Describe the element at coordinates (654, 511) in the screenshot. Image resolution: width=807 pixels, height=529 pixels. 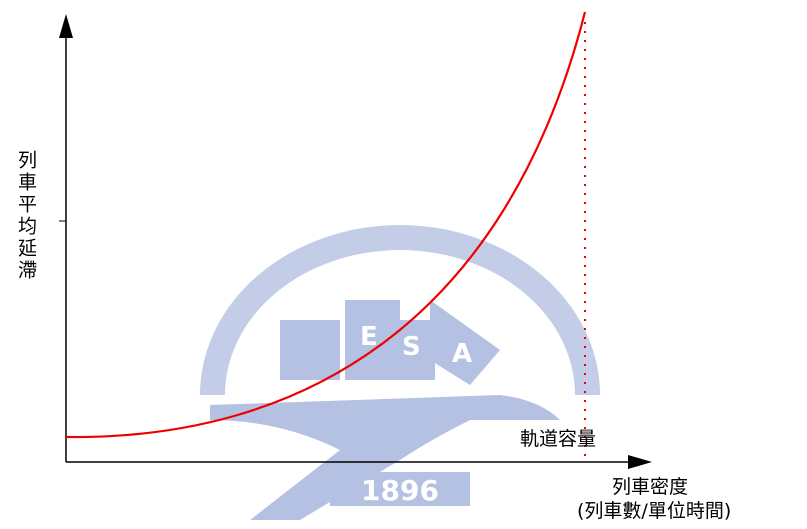
I see `x-axis-label: (列車數/單位時間)` at that location.